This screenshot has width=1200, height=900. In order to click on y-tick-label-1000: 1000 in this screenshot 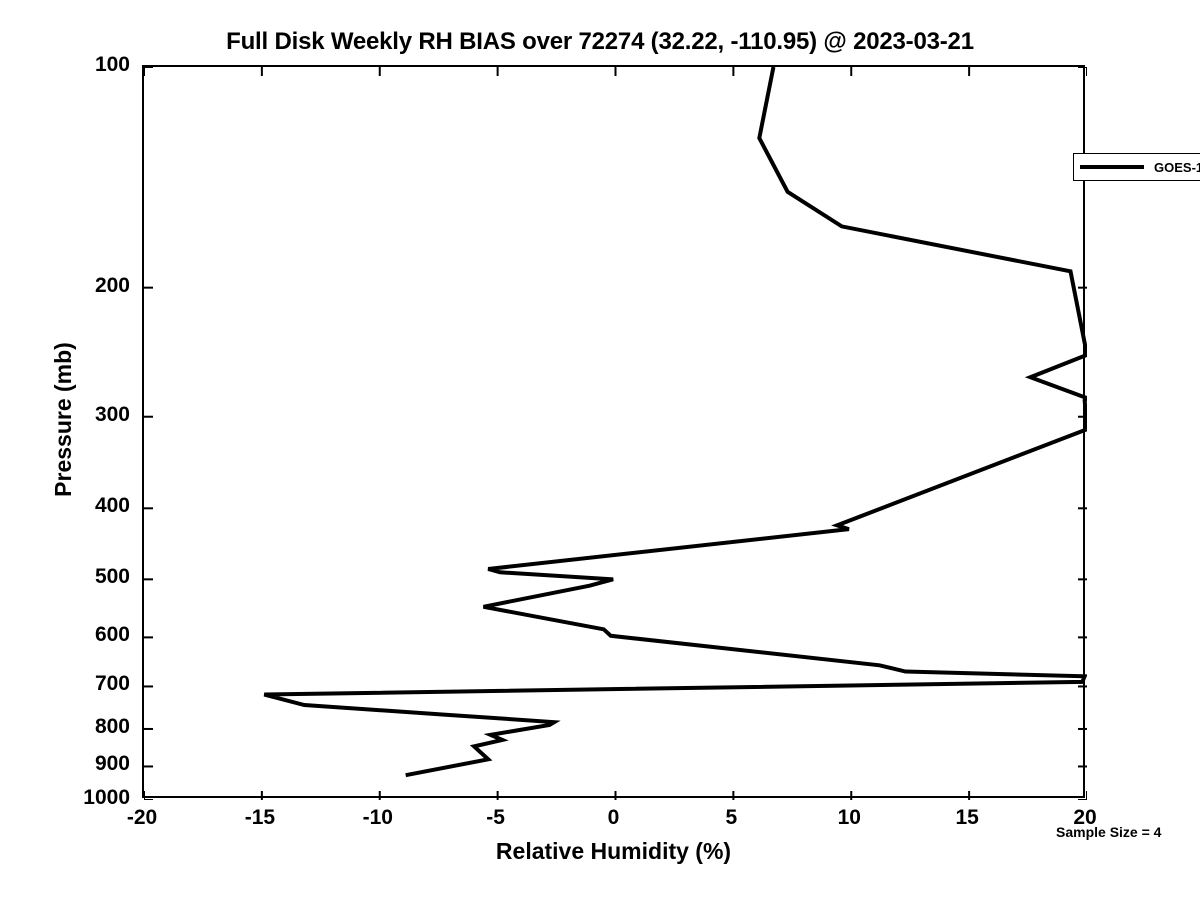, I will do `click(106, 797)`.